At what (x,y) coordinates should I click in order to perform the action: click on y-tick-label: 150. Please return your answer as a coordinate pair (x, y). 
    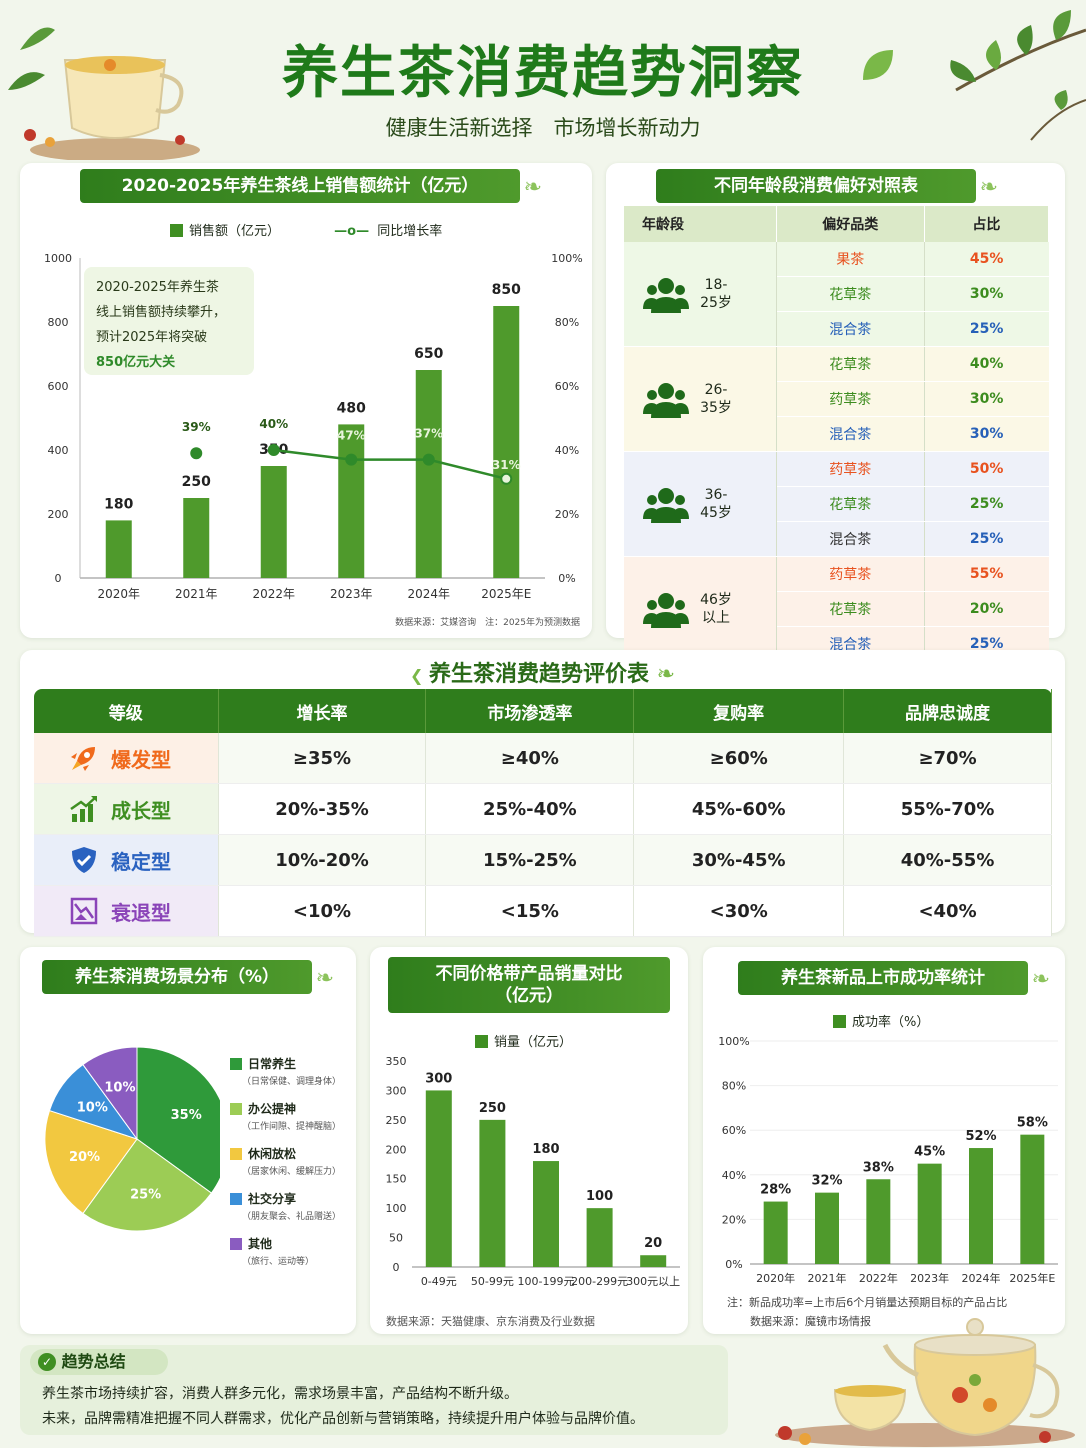
    Looking at the image, I should click on (396, 1179).